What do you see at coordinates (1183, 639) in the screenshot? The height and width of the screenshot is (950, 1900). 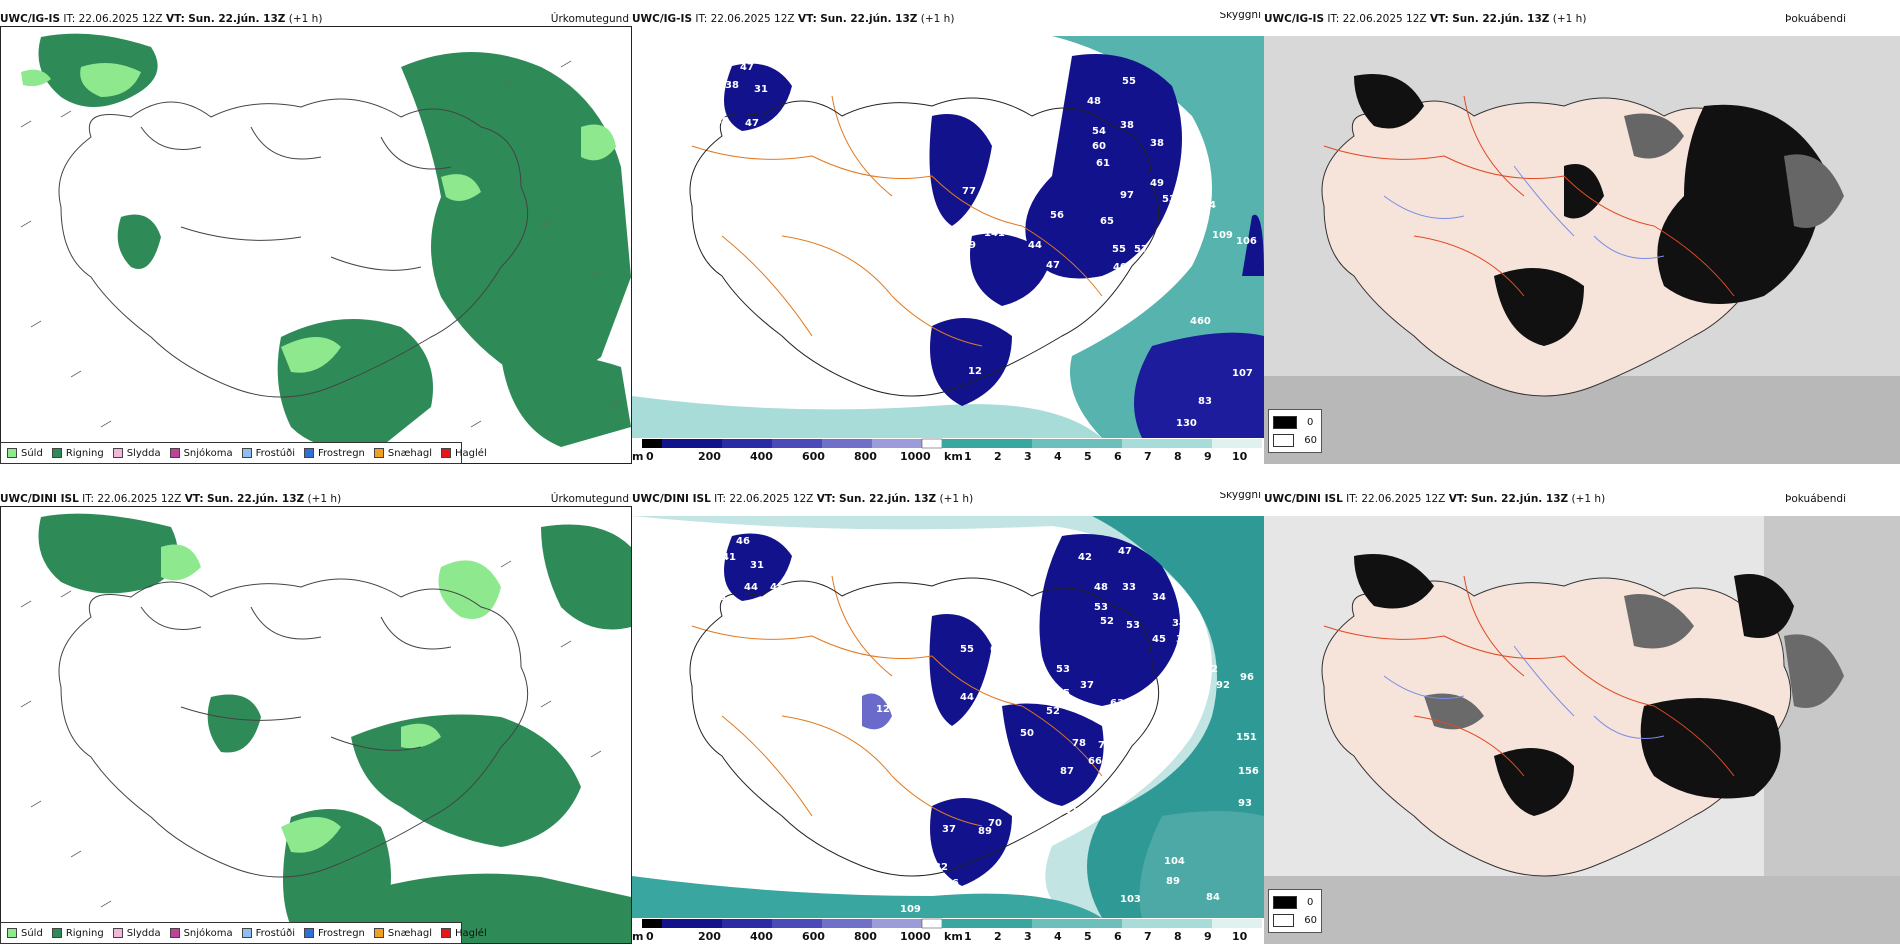 I see `visibility-value: 36` at bounding box center [1183, 639].